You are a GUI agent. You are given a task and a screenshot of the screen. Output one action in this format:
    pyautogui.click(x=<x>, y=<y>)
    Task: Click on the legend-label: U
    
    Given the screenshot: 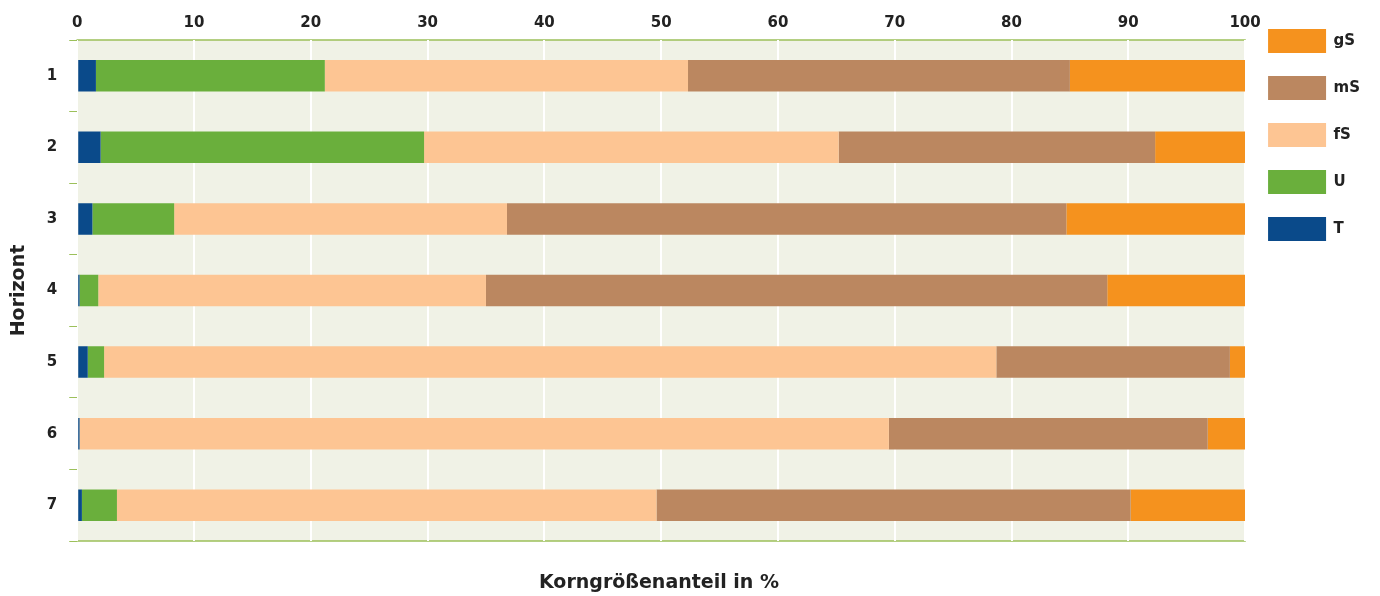 What is the action you would take?
    pyautogui.click(x=1339, y=180)
    